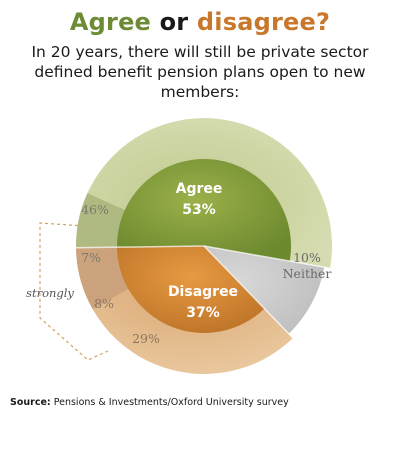 This screenshot has width=400, height=475. What do you see at coordinates (307, 257) in the screenshot?
I see `label-neither-value: 10%` at bounding box center [307, 257].